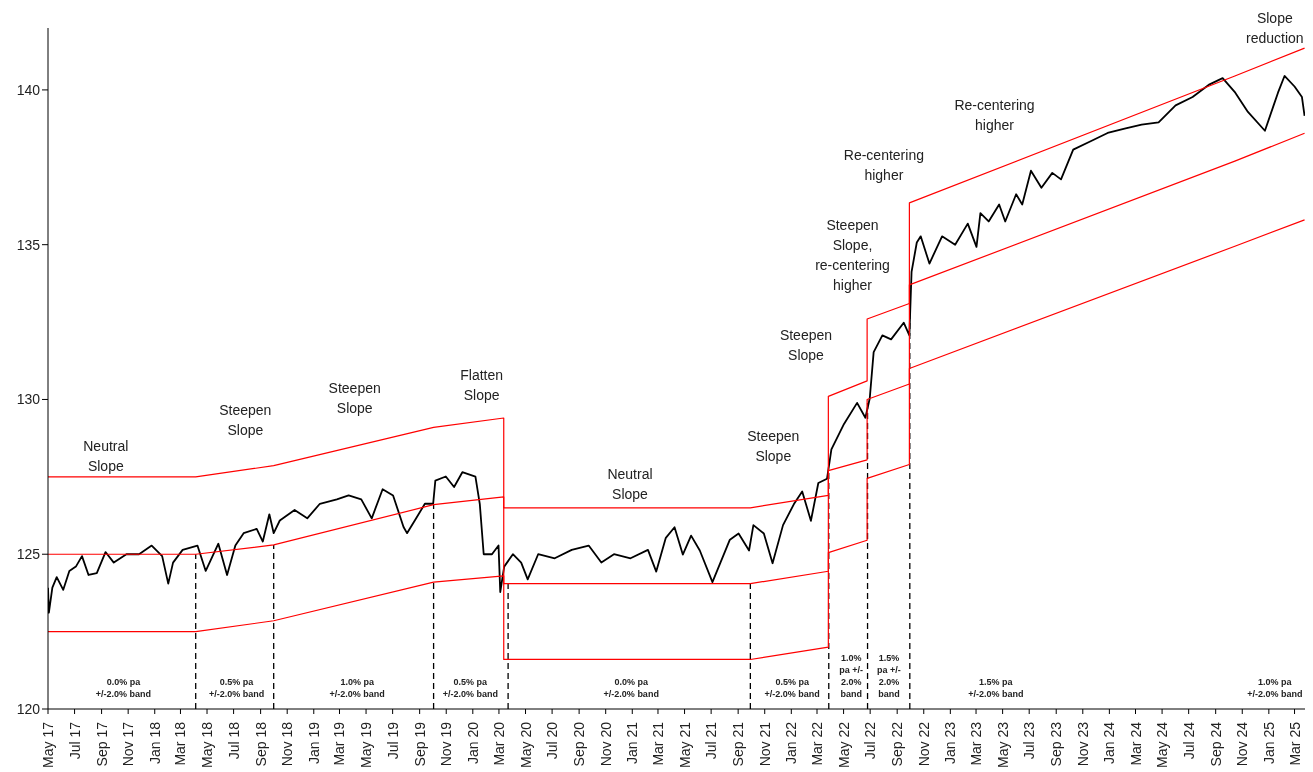 The height and width of the screenshot is (772, 1313). Describe the element at coordinates (260, 744) in the screenshot. I see `x-tick-label: Sep 18` at that location.